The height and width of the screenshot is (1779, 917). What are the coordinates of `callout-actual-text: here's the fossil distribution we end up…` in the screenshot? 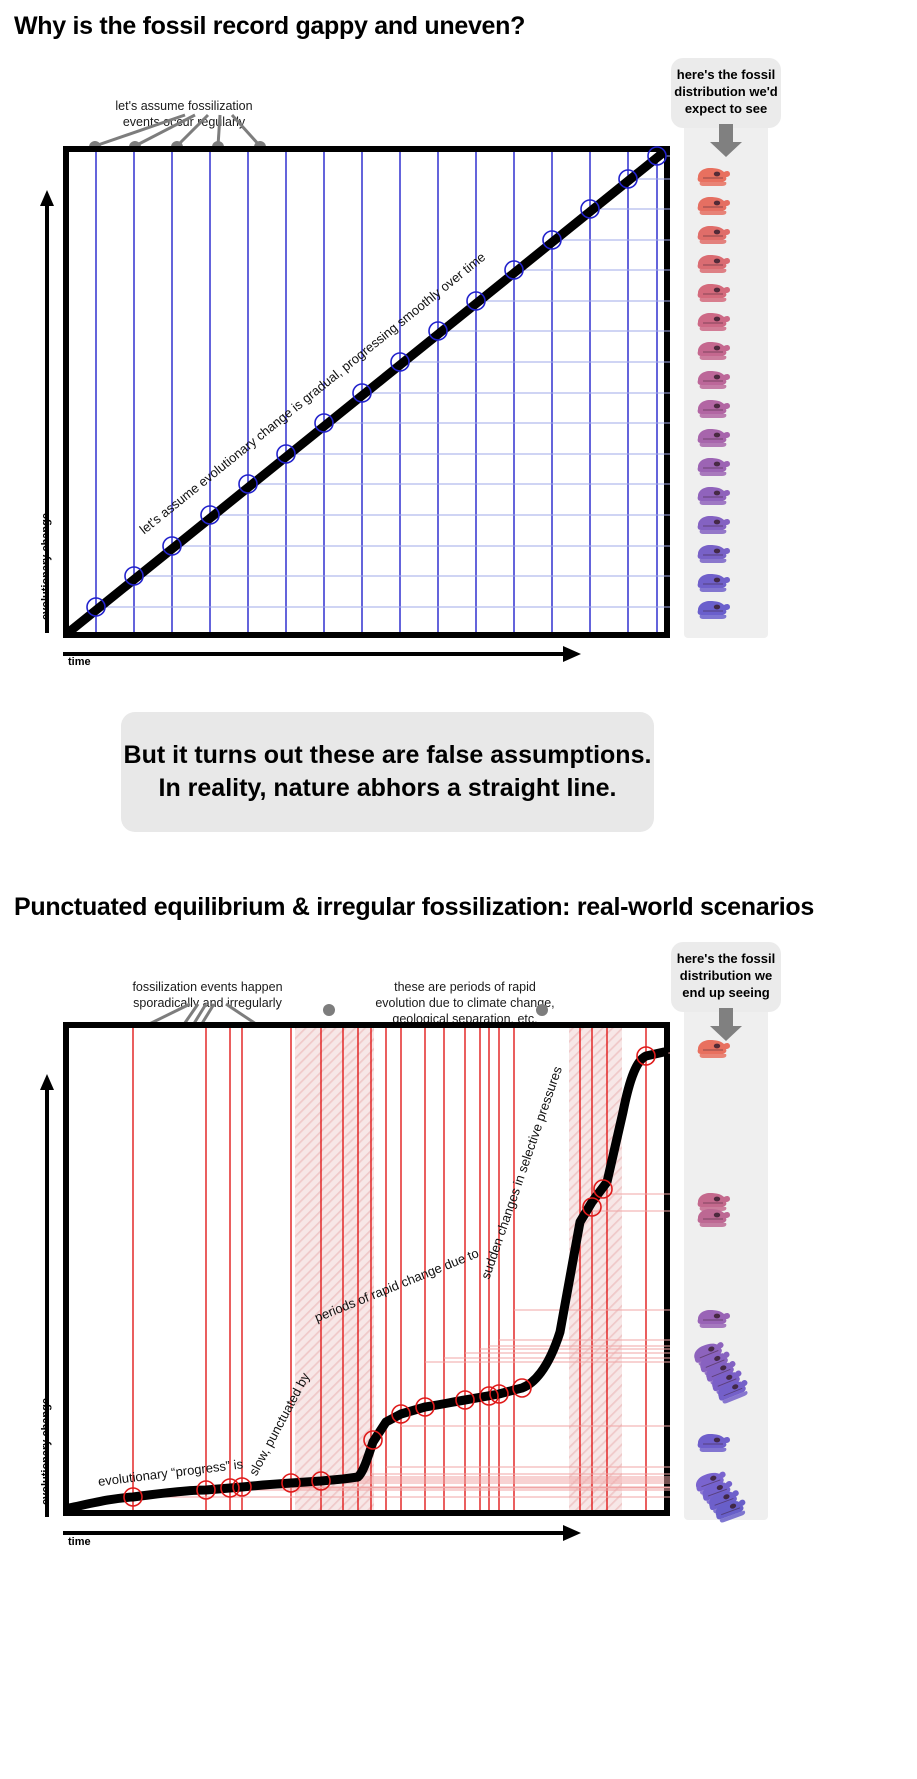 It's located at (726, 976).